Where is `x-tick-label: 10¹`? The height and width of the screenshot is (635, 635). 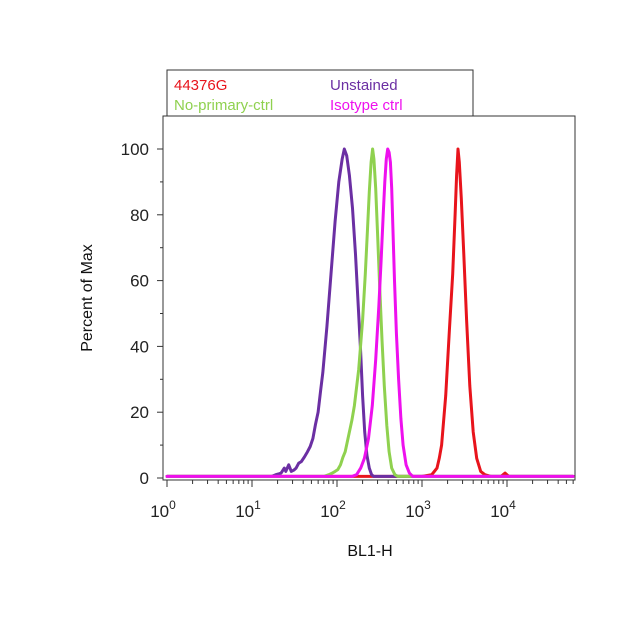
x-tick-label: 10¹ is located at coordinates (248, 509).